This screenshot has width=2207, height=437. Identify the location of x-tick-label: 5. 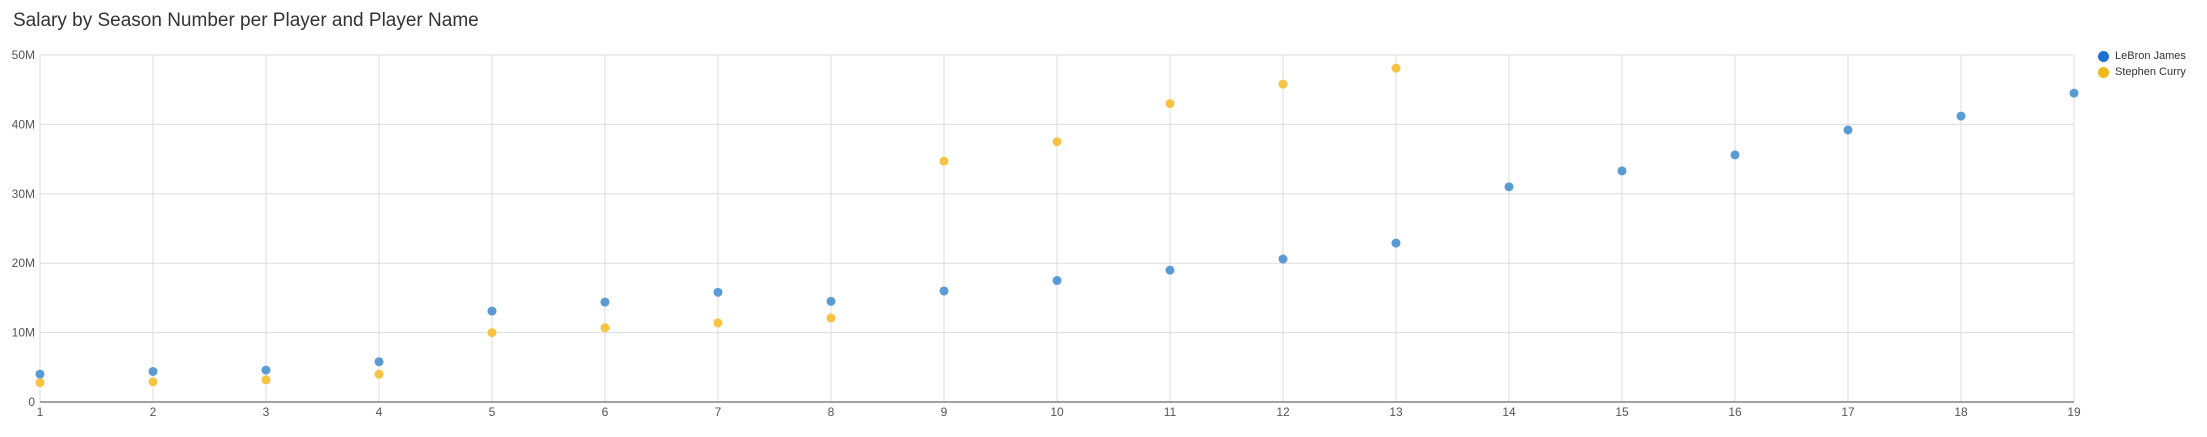
(492, 412).